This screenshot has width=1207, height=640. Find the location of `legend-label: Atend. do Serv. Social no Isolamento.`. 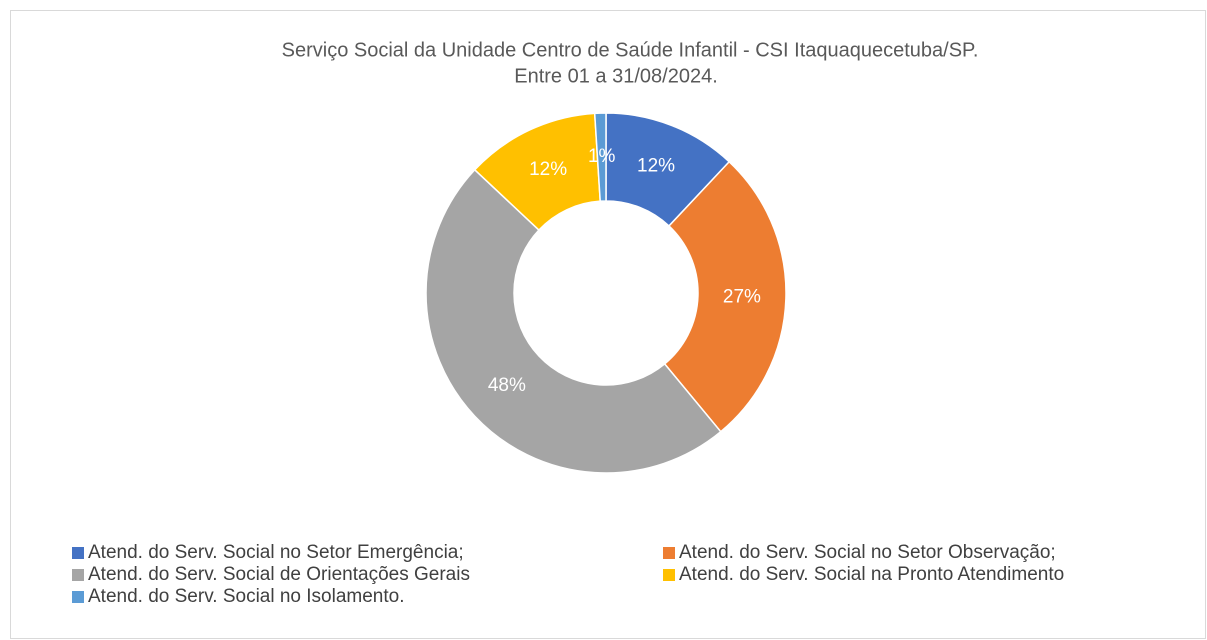

legend-label: Atend. do Serv. Social no Isolamento. is located at coordinates (246, 596).